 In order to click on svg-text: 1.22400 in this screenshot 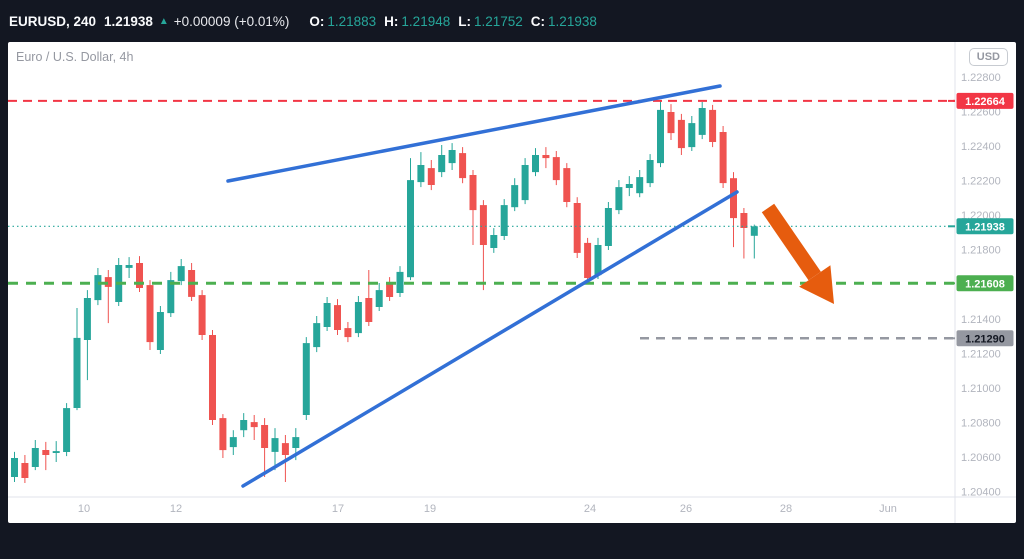, I will do `click(981, 147)`.